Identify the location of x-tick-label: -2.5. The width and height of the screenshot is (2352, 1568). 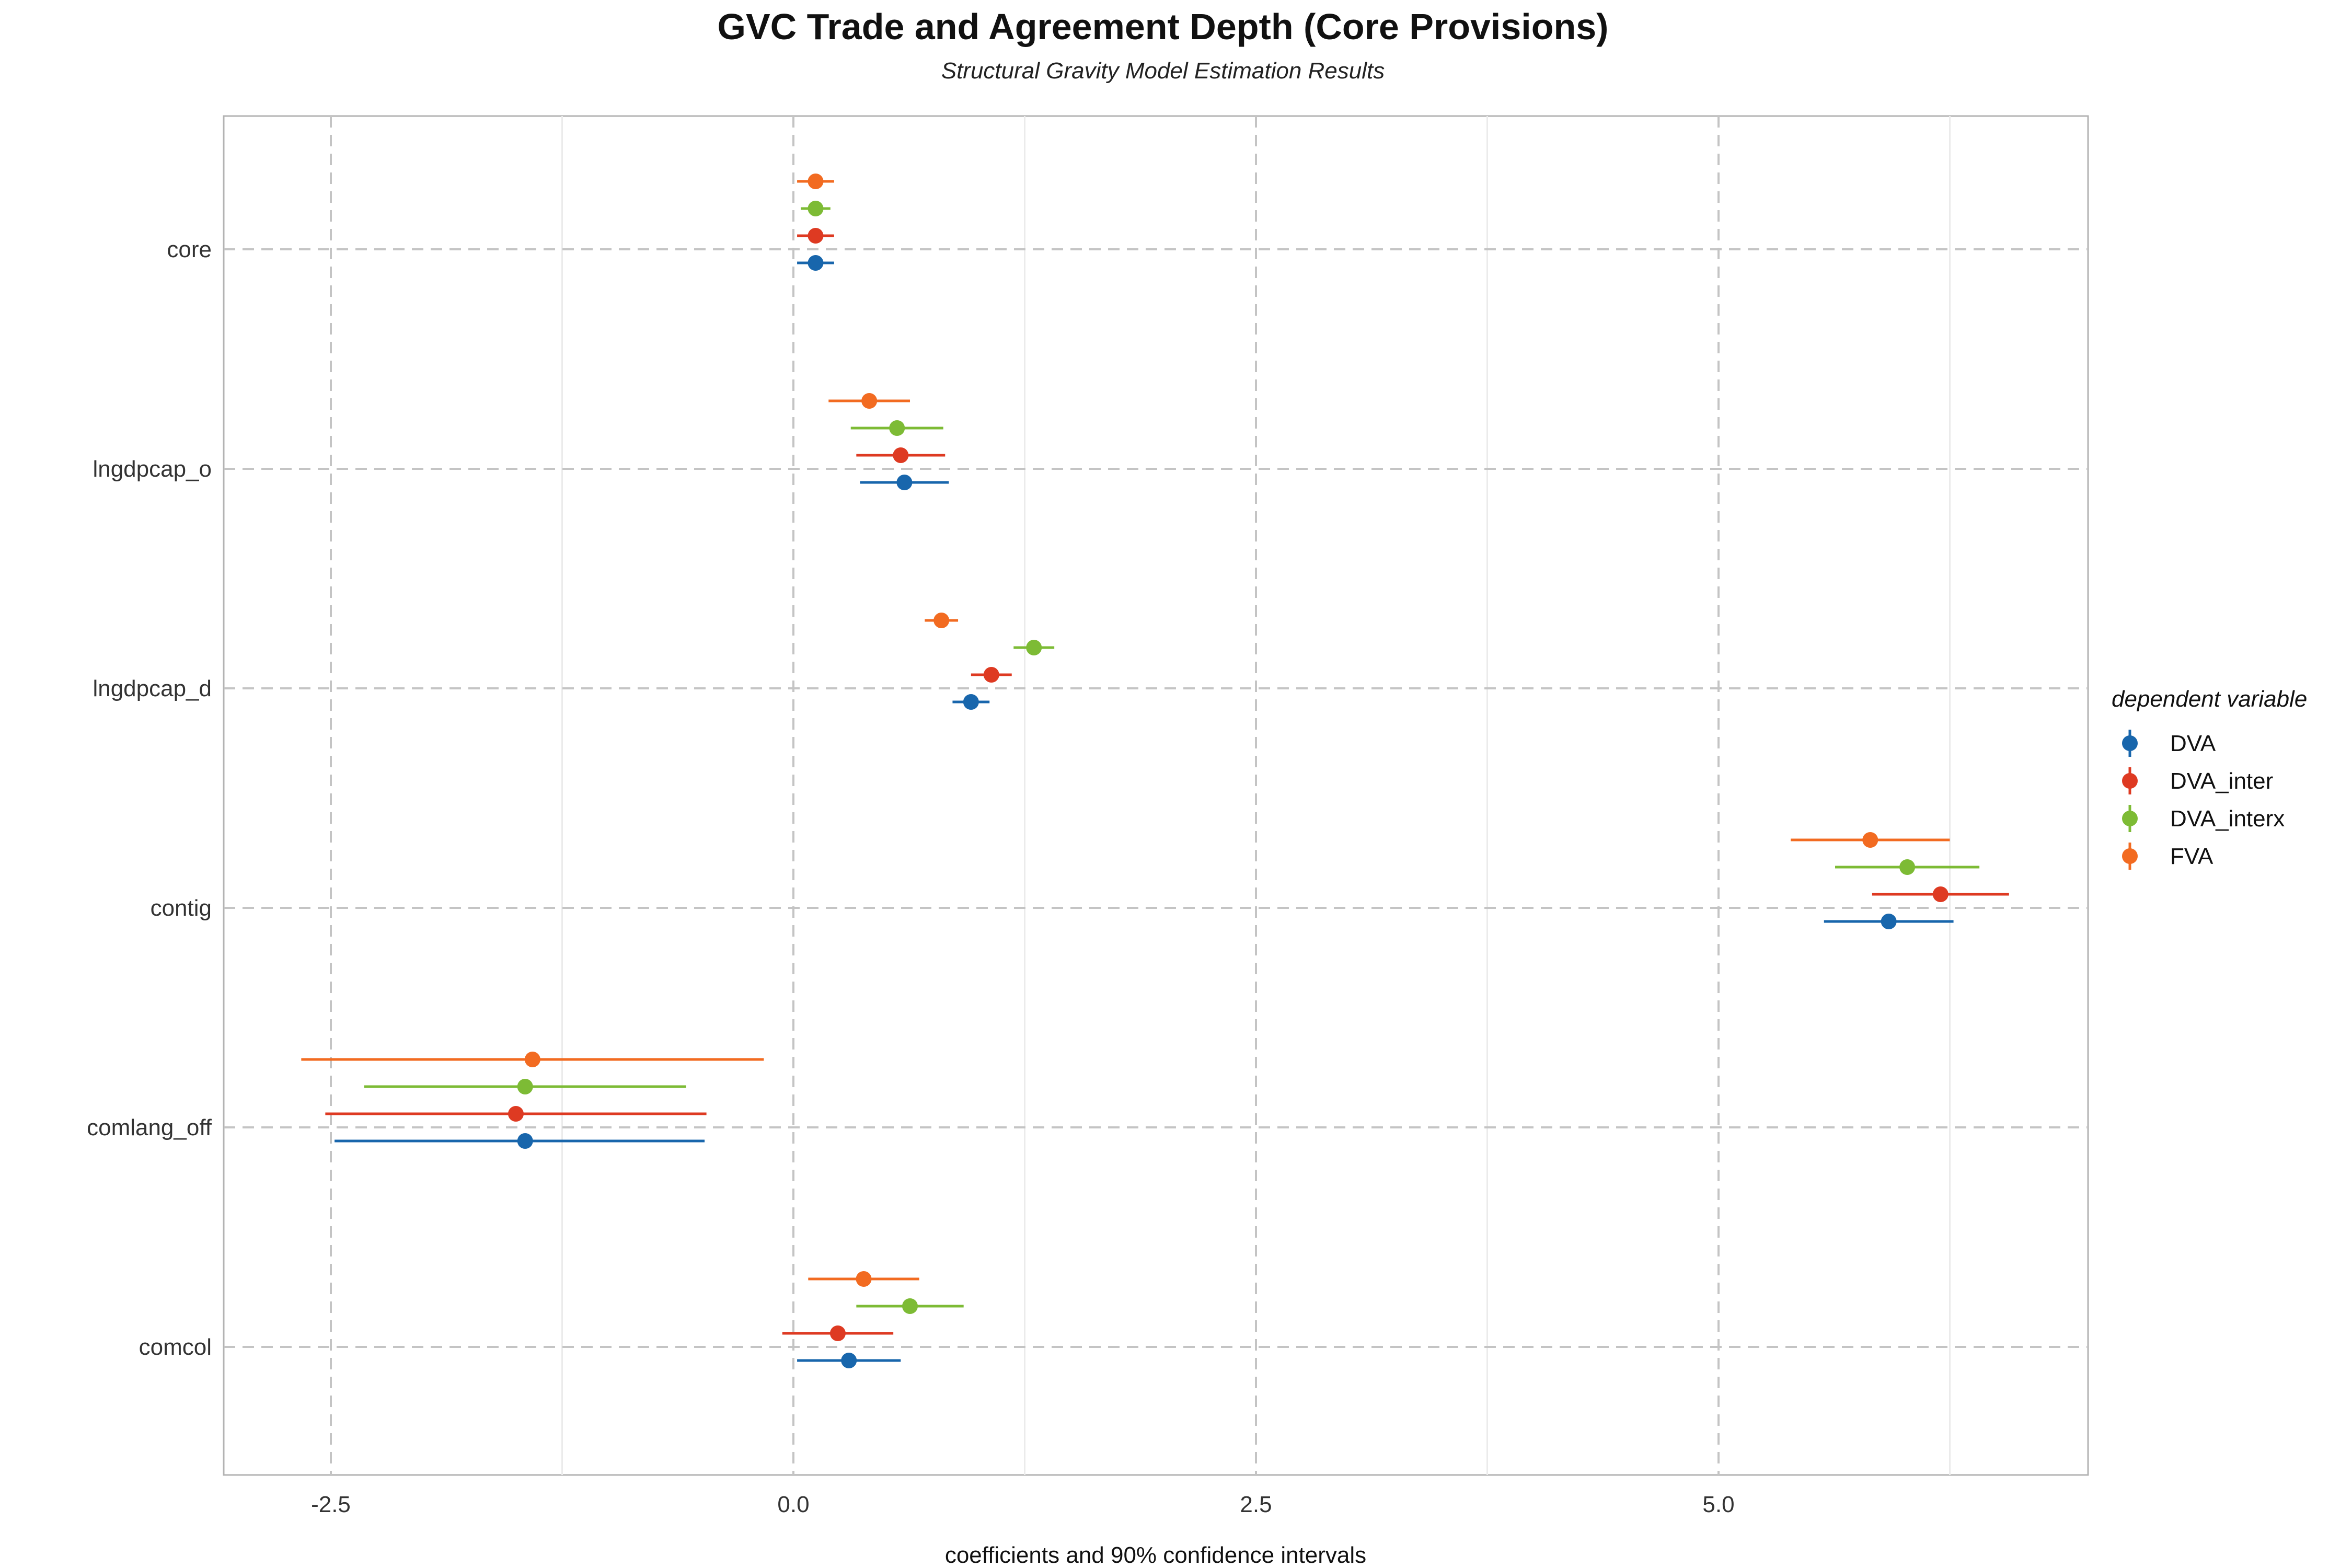
(331, 1504).